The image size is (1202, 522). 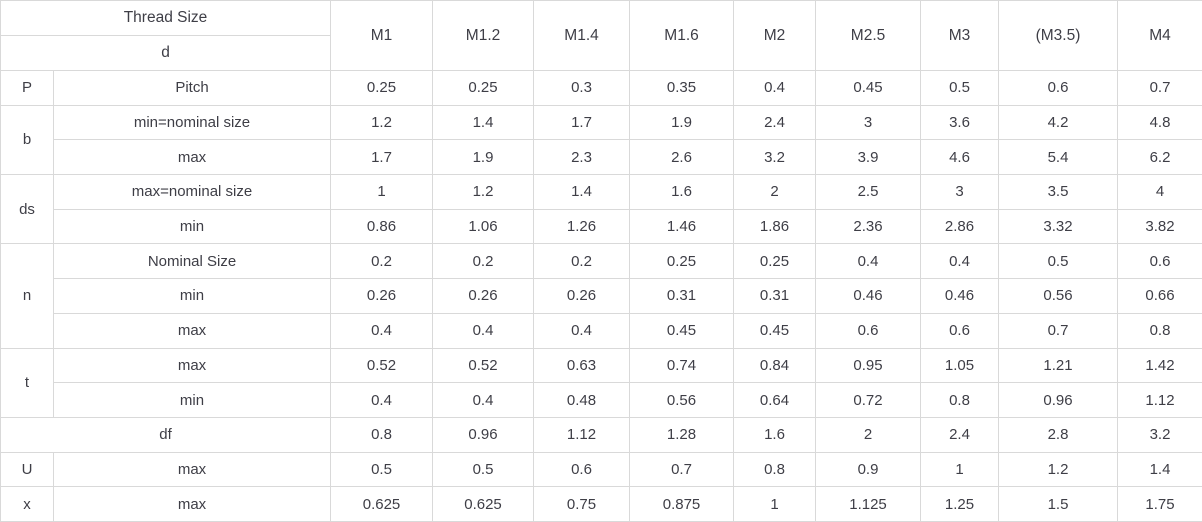 What do you see at coordinates (1159, 122) in the screenshot?
I see `value-cell: 4.8` at bounding box center [1159, 122].